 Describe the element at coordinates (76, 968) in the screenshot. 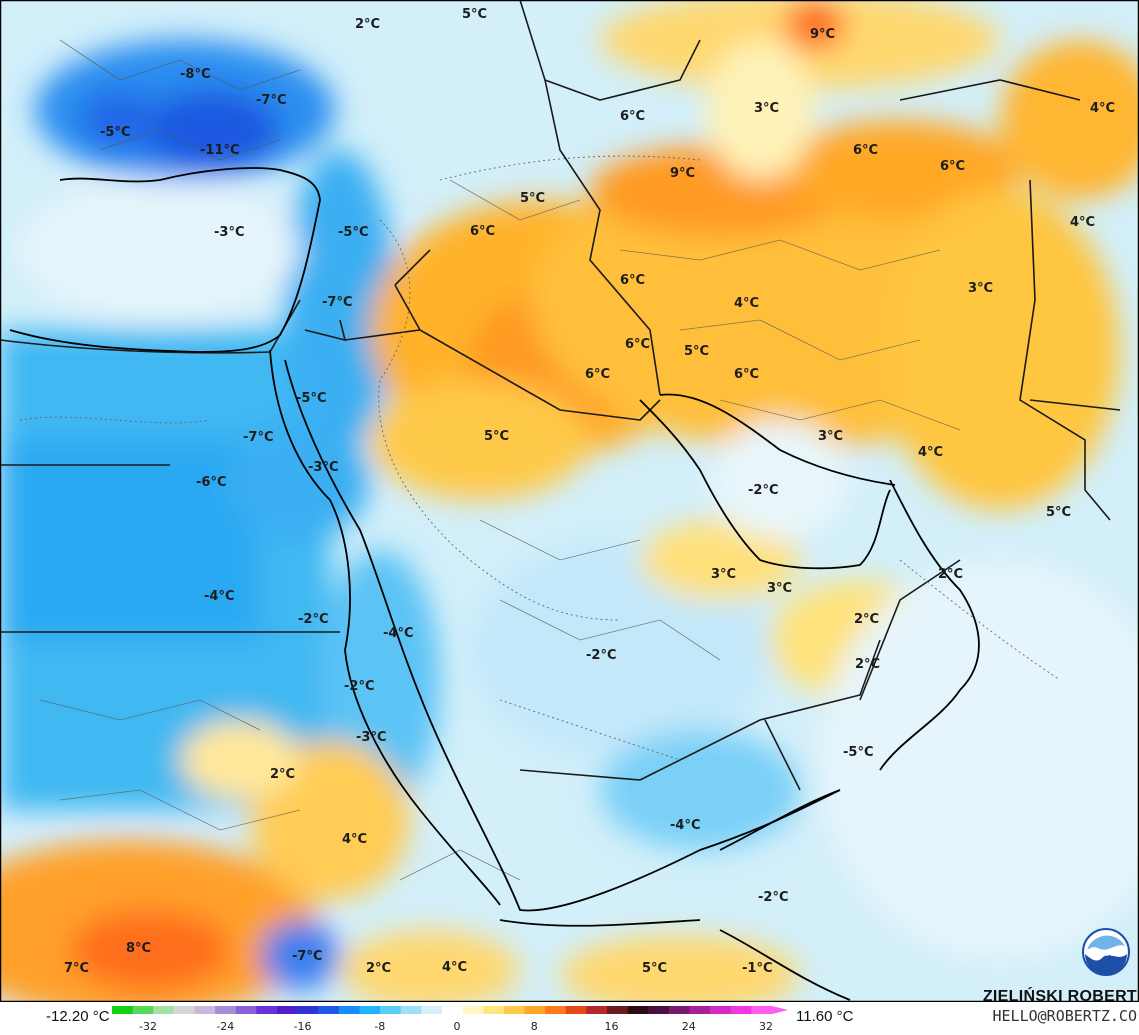

I see `temp-label: 7°C` at that location.